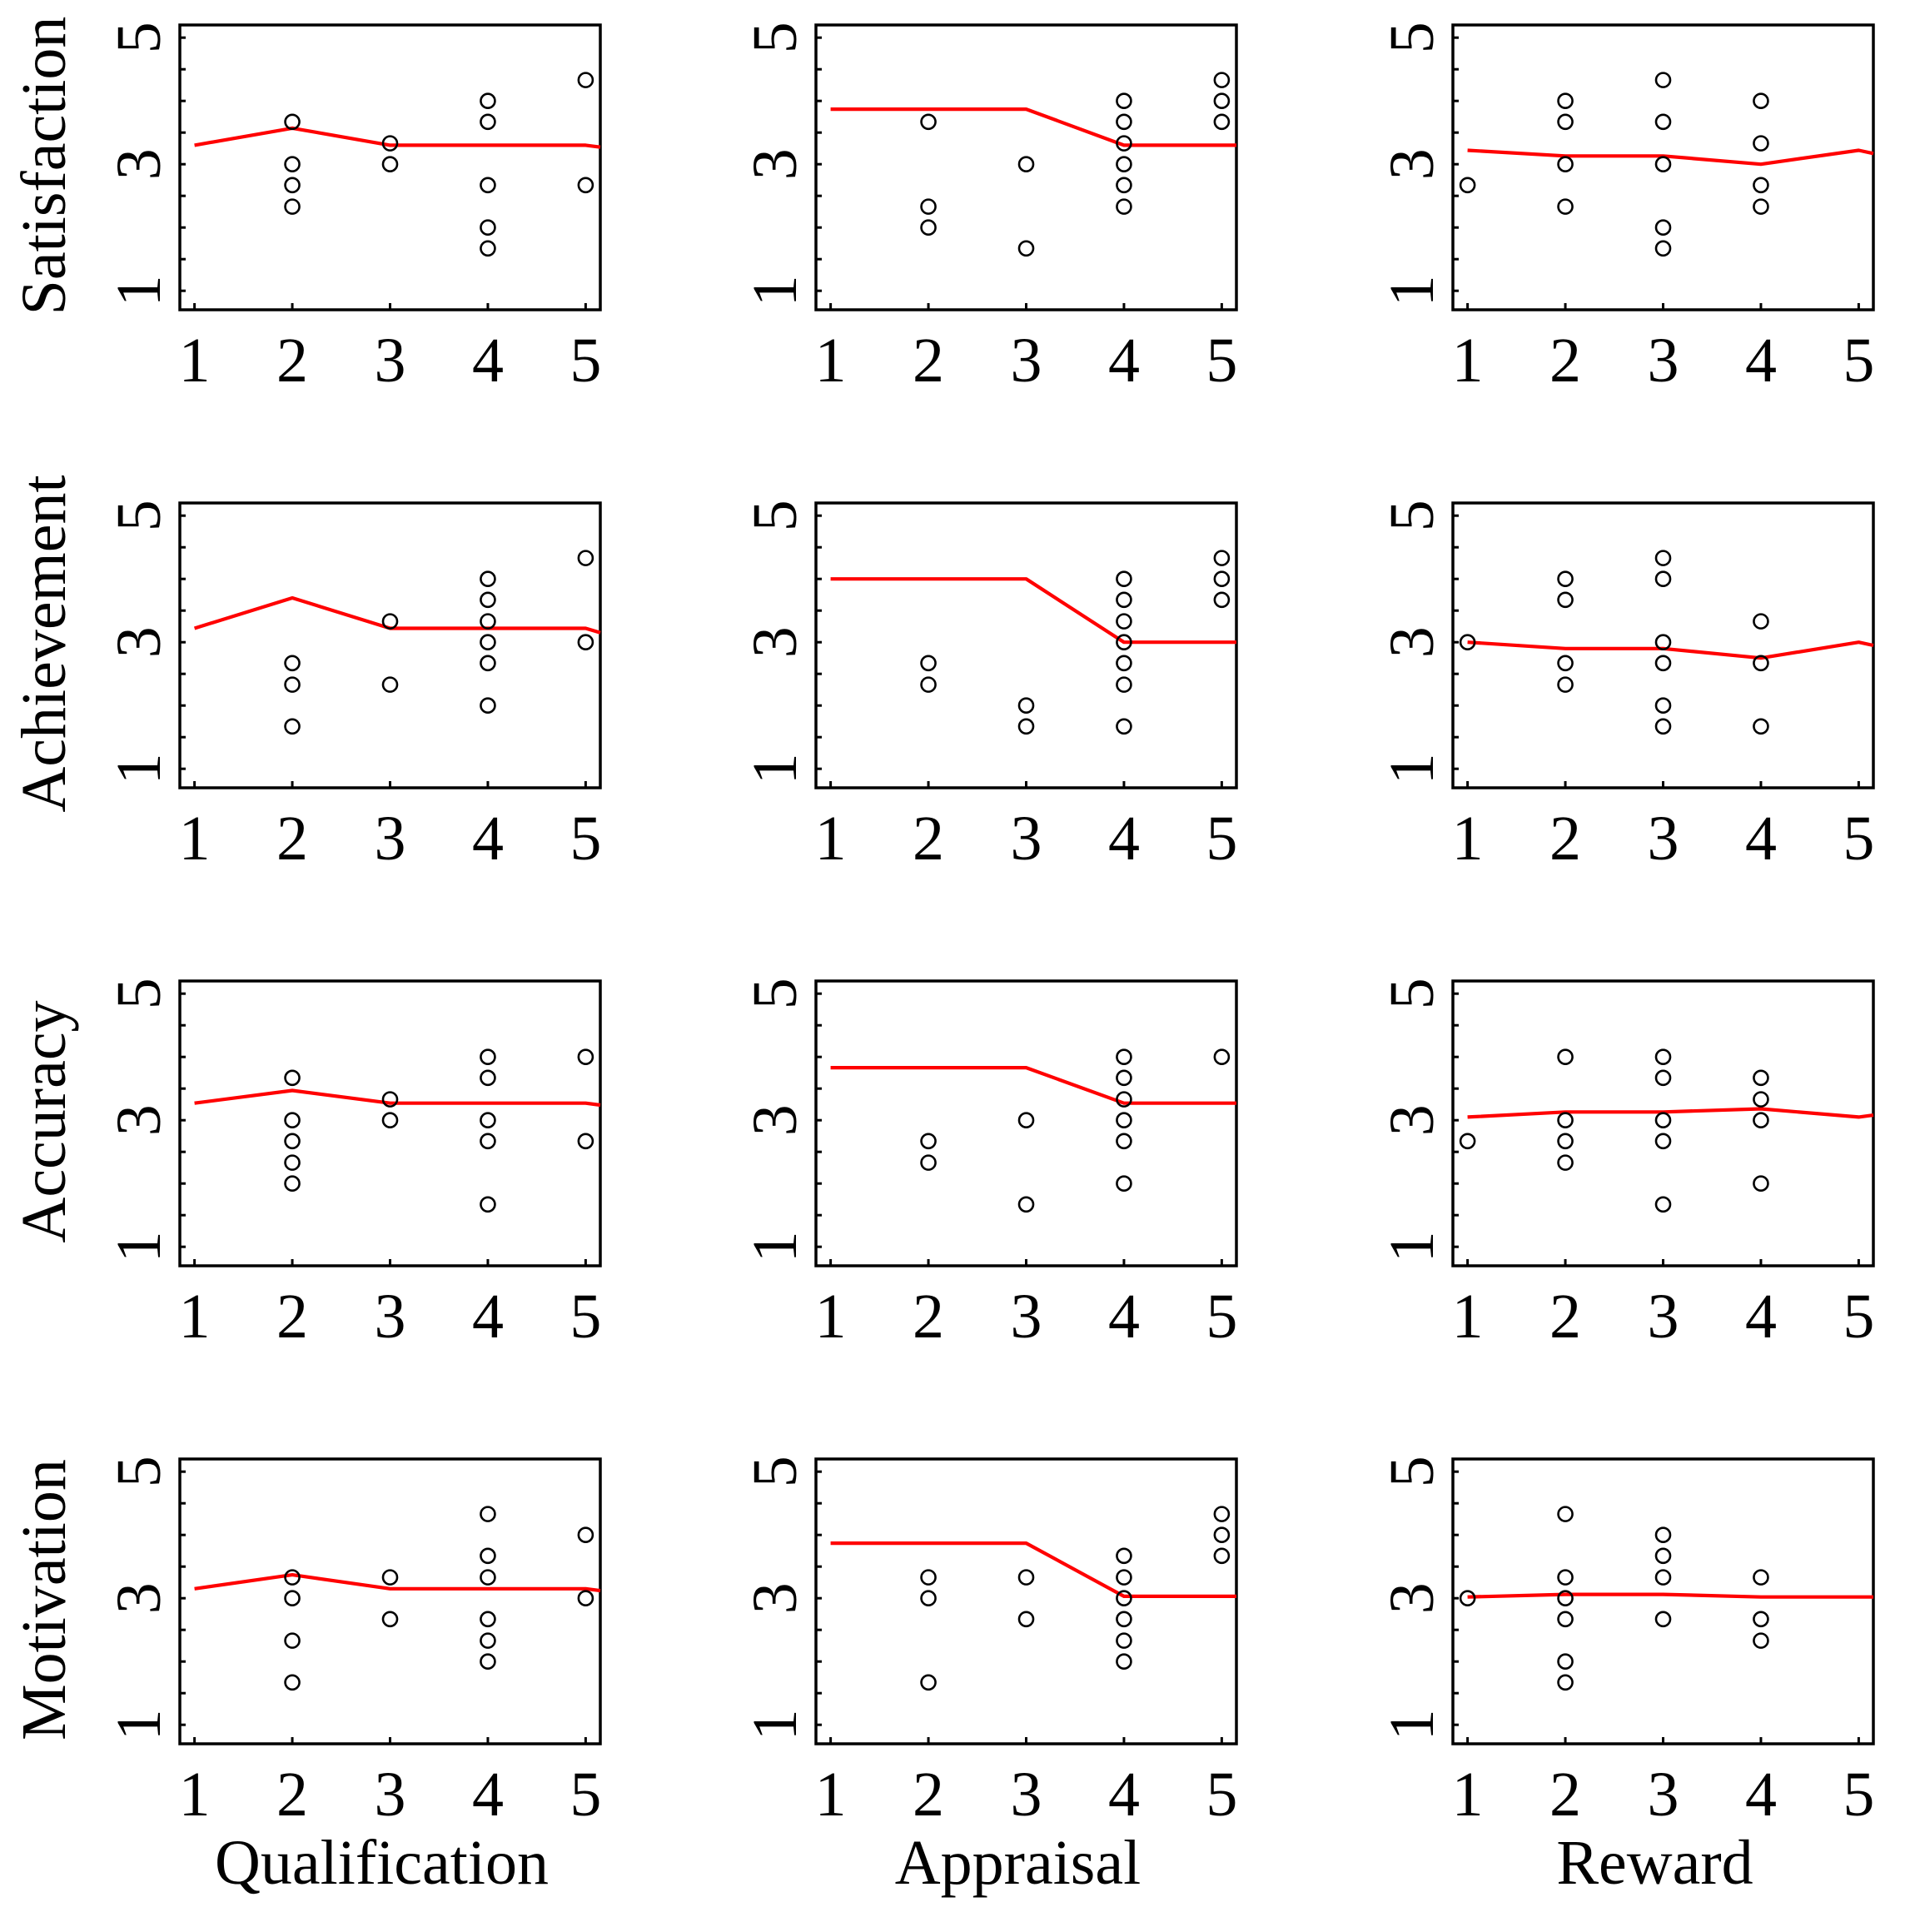 The height and width of the screenshot is (1932, 1905). I want to click on row-label-motivation: Motivation, so click(44, 1599).